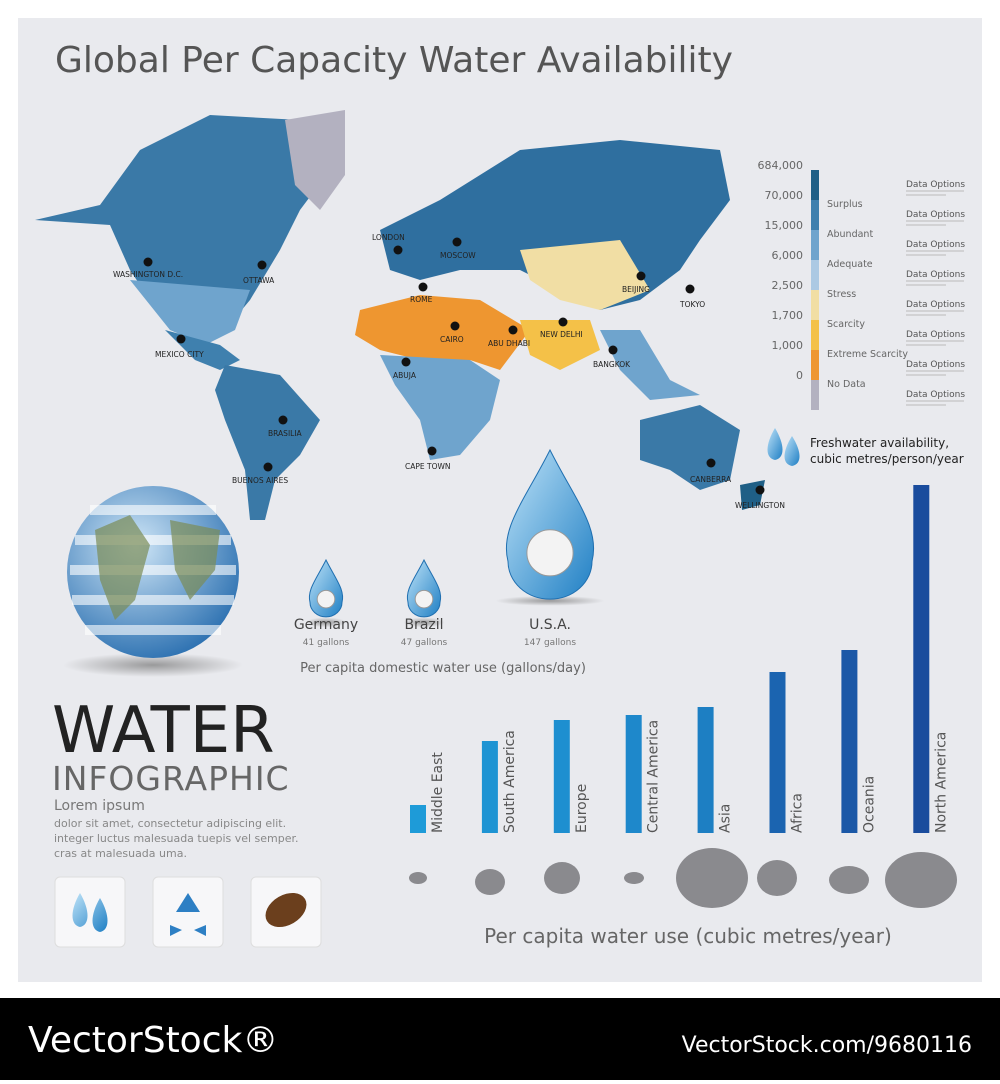  Describe the element at coordinates (171, 778) in the screenshot. I see `brand-subtitle: INFOGRAPHIC` at that location.